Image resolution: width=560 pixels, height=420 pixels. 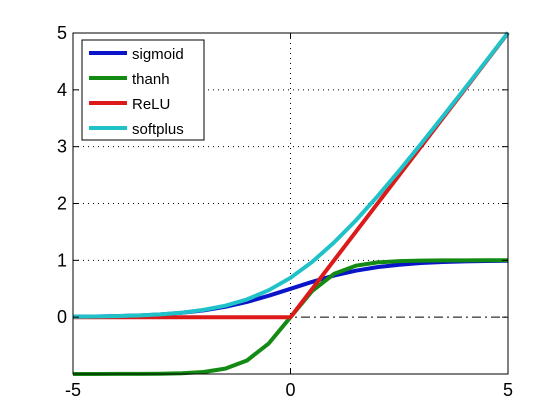 I want to click on y-tick-label: 2, so click(x=62, y=204).